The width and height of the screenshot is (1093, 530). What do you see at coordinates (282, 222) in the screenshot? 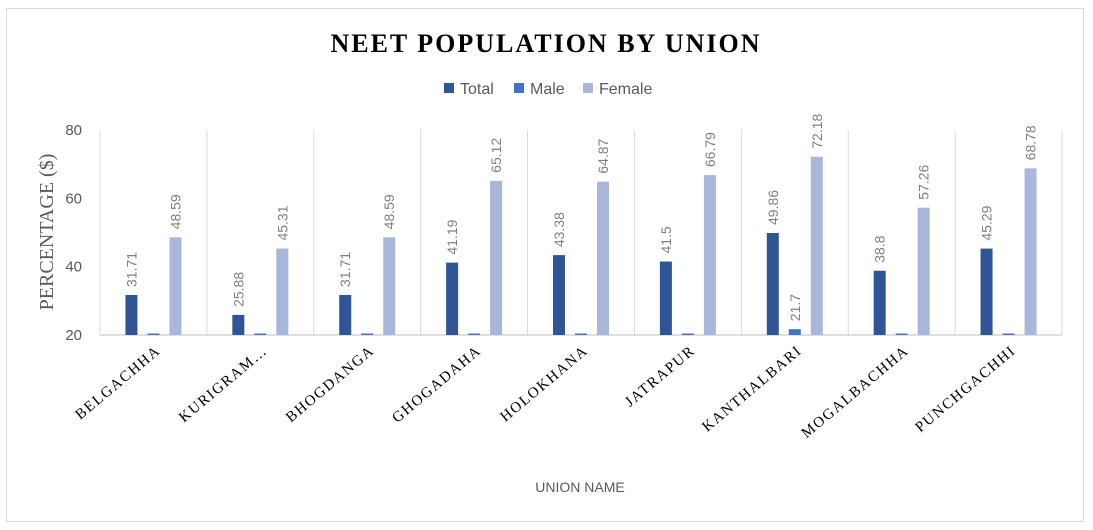
I see `data-label-female-1: 45.31` at bounding box center [282, 222].